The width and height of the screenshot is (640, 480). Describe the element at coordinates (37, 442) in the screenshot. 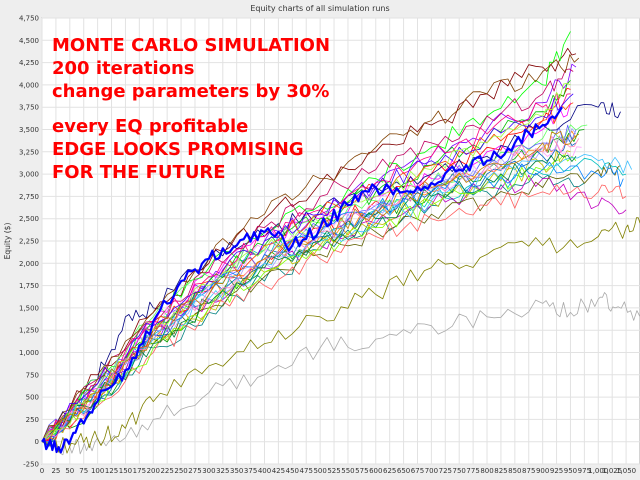

I see `y-tick-label: 0` at that location.